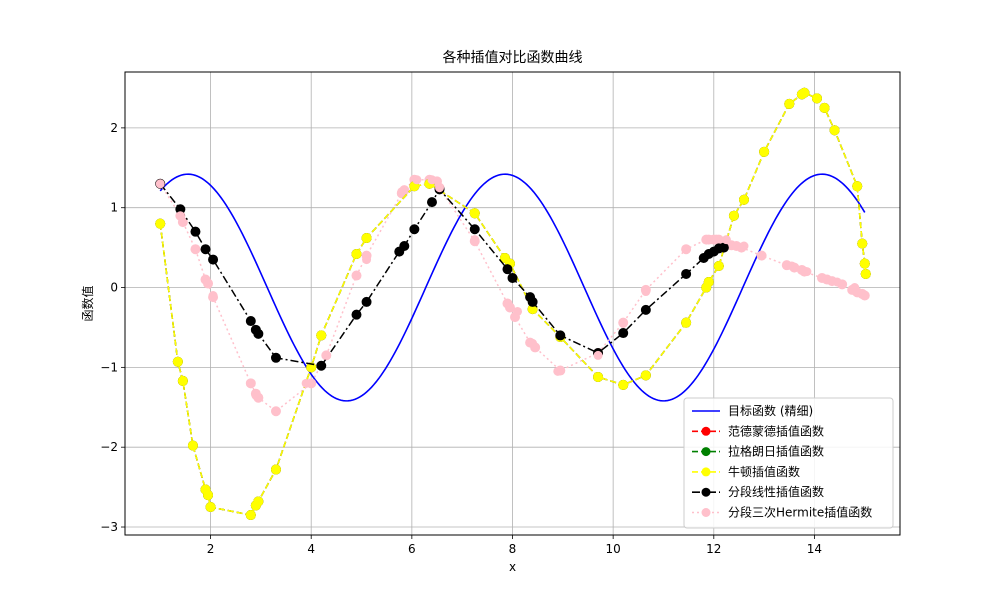 The height and width of the screenshot is (604, 1000). Describe the element at coordinates (109, 367) in the screenshot. I see `y-tick-label: −1` at that location.